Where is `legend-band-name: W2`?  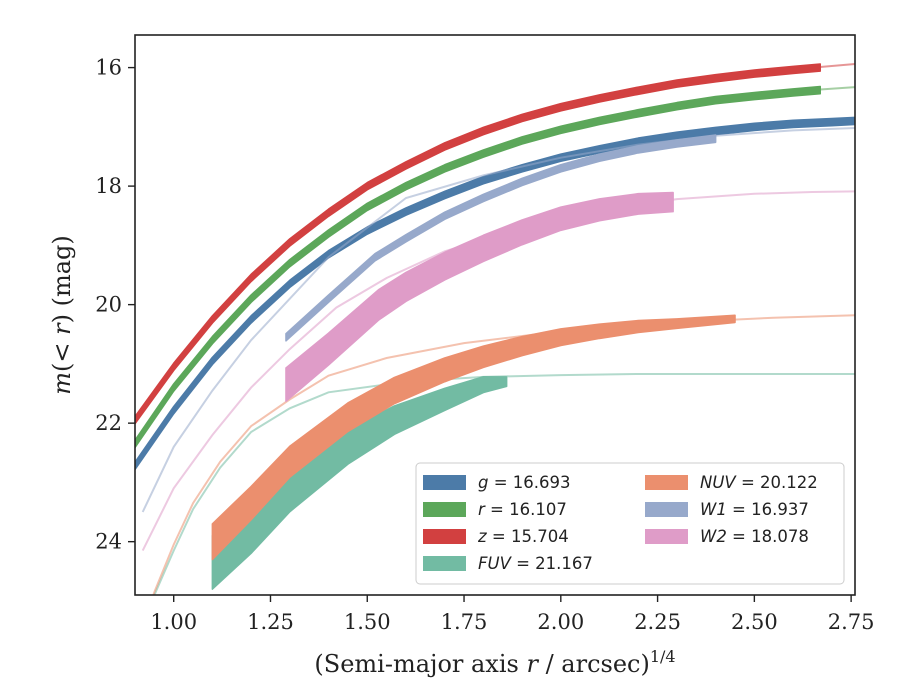
legend-band-name: W2 is located at coordinates (713, 536).